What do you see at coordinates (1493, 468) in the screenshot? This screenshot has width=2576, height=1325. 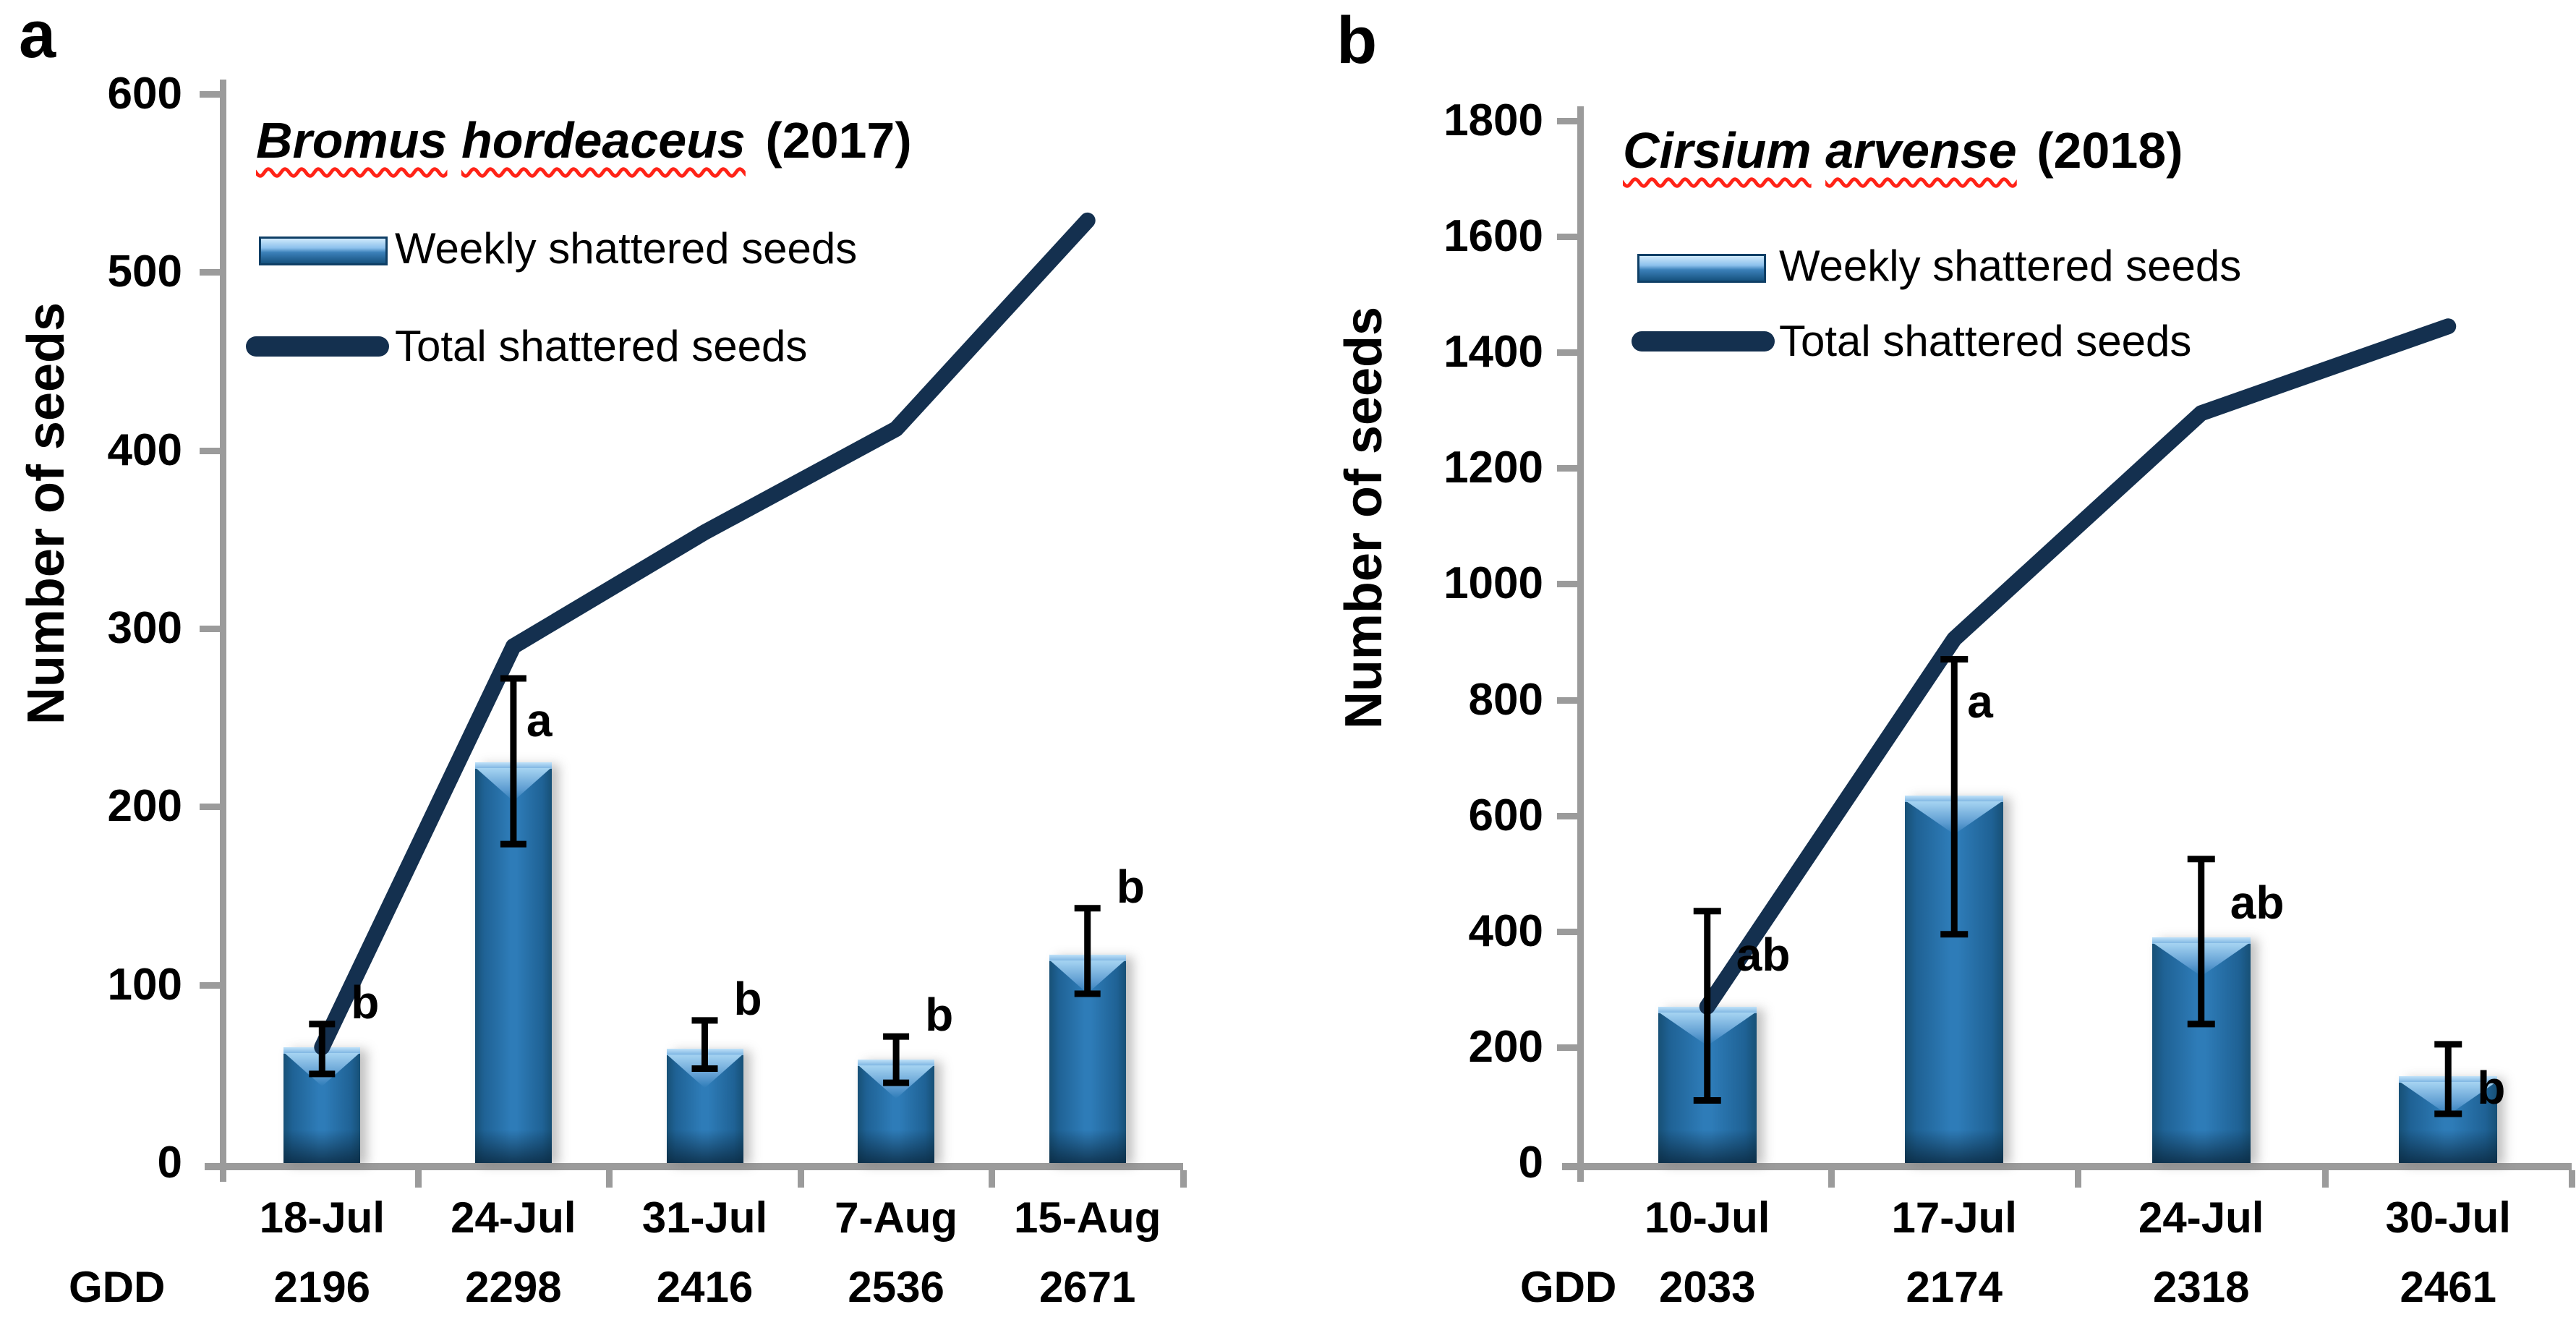 I see `y-tick-label: 1200` at bounding box center [1493, 468].